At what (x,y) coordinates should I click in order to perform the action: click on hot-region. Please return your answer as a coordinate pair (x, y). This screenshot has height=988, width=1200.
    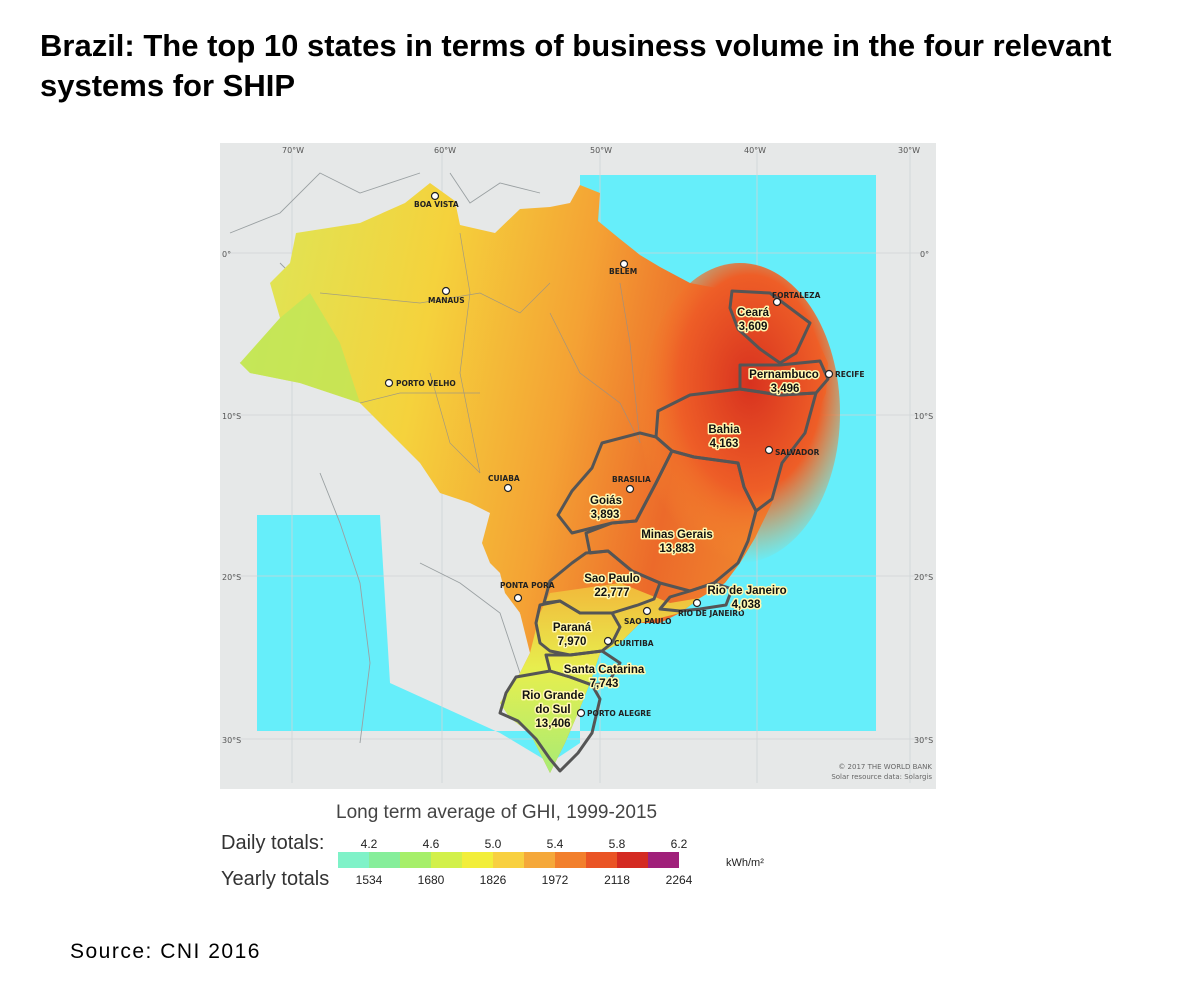
    Looking at the image, I should click on (740, 413).